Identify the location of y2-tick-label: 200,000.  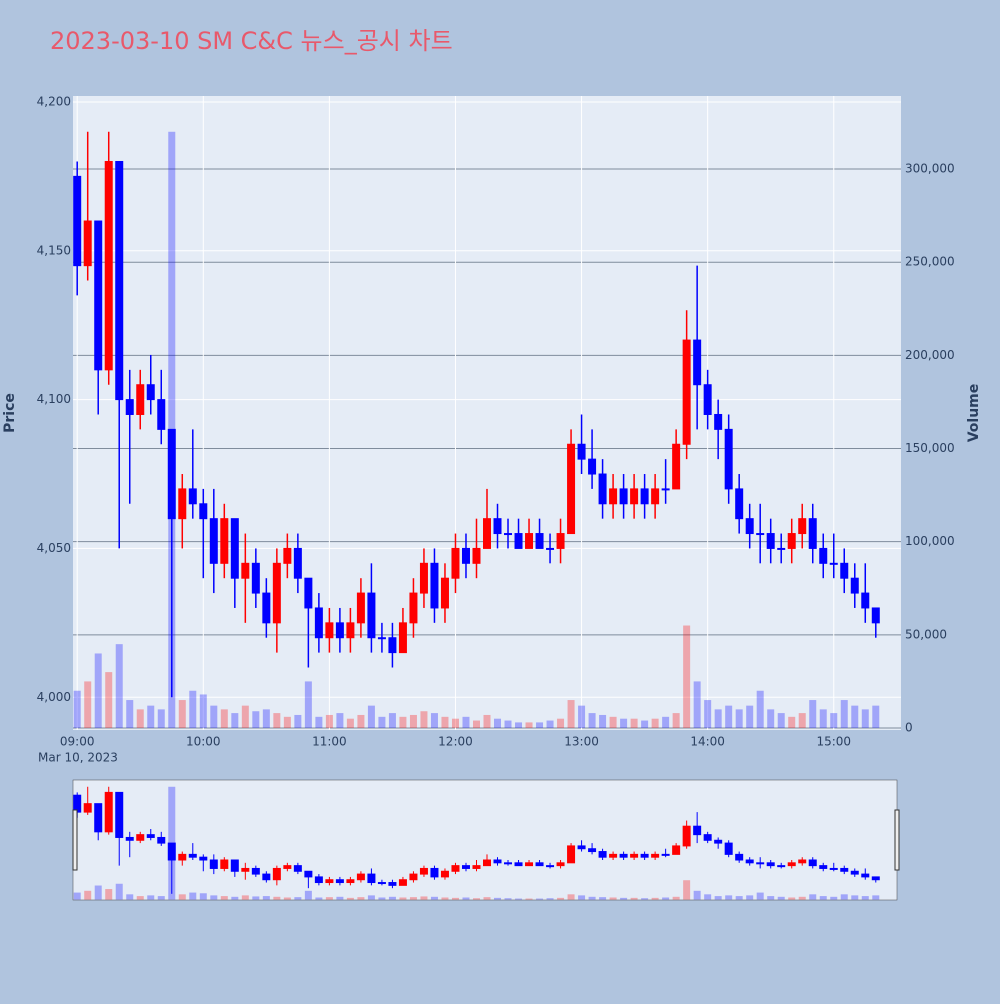
(930, 355).